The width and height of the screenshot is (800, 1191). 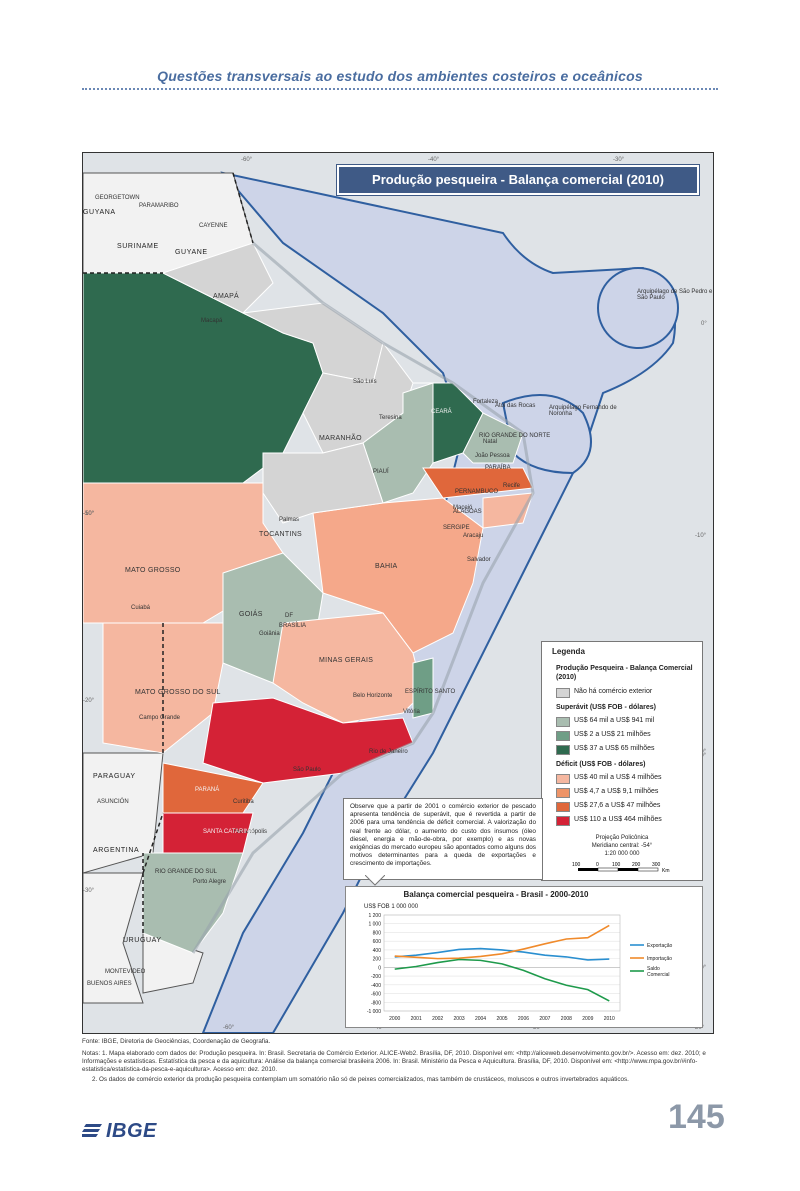 I want to click on state-tocantins, so click(x=323, y=483).